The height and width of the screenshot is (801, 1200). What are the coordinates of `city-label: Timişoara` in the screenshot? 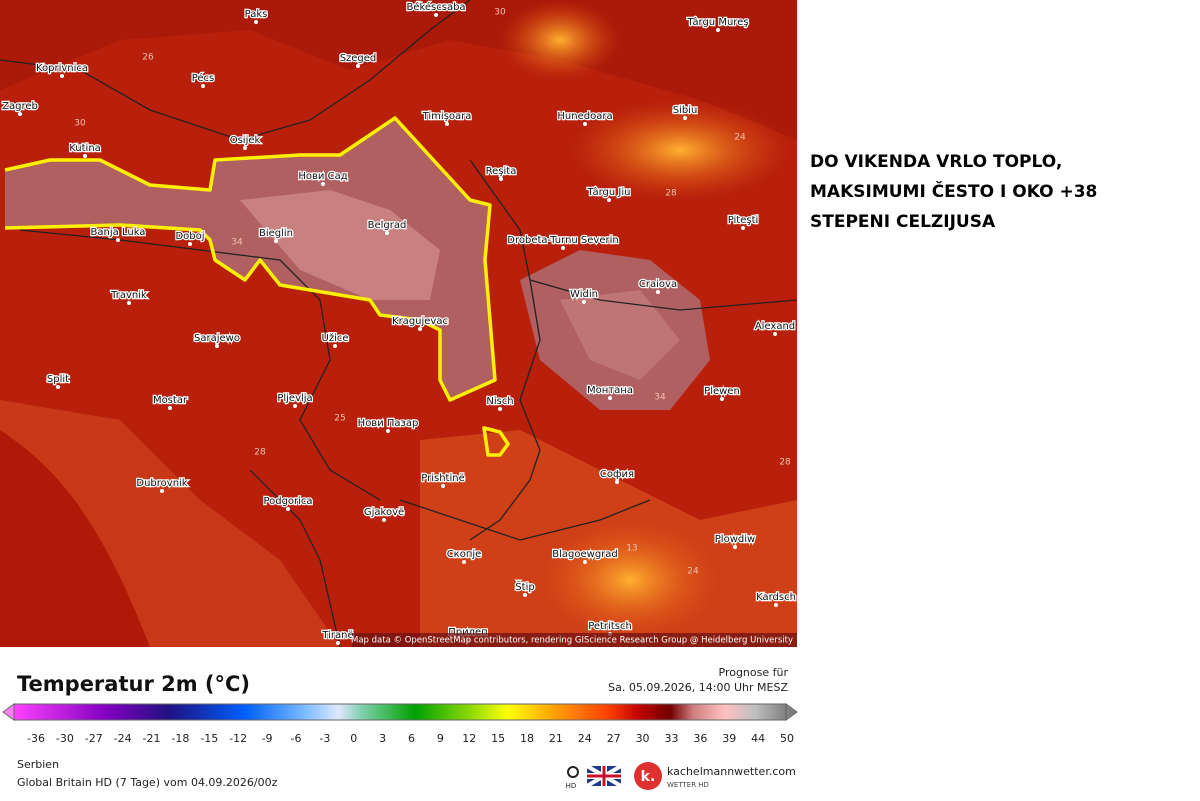 It's located at (447, 116).